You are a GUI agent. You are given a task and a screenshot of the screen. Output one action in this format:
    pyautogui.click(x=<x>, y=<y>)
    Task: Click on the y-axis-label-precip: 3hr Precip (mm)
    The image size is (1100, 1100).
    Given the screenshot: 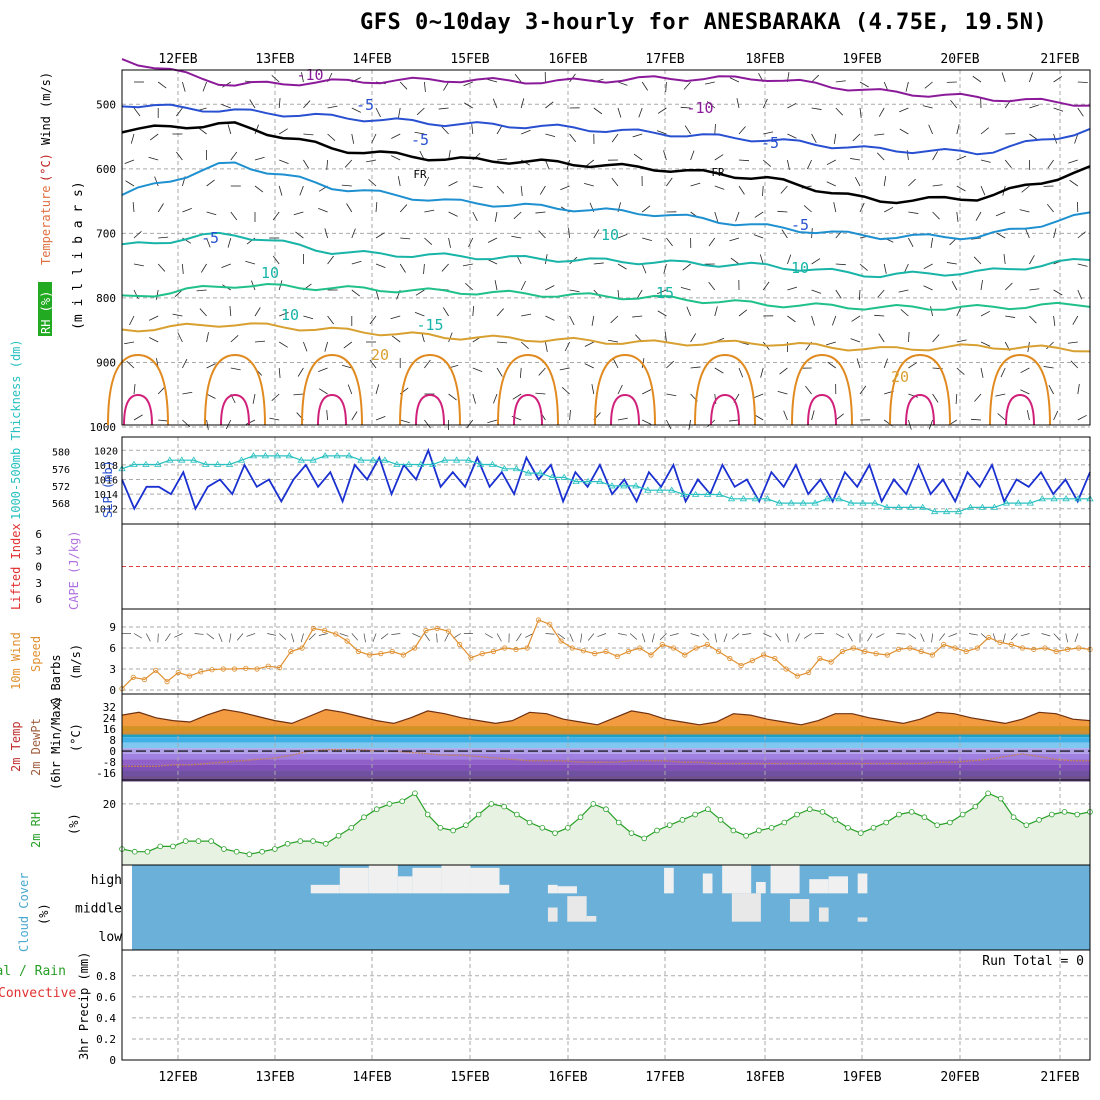 What is the action you would take?
    pyautogui.click(x=84, y=1006)
    